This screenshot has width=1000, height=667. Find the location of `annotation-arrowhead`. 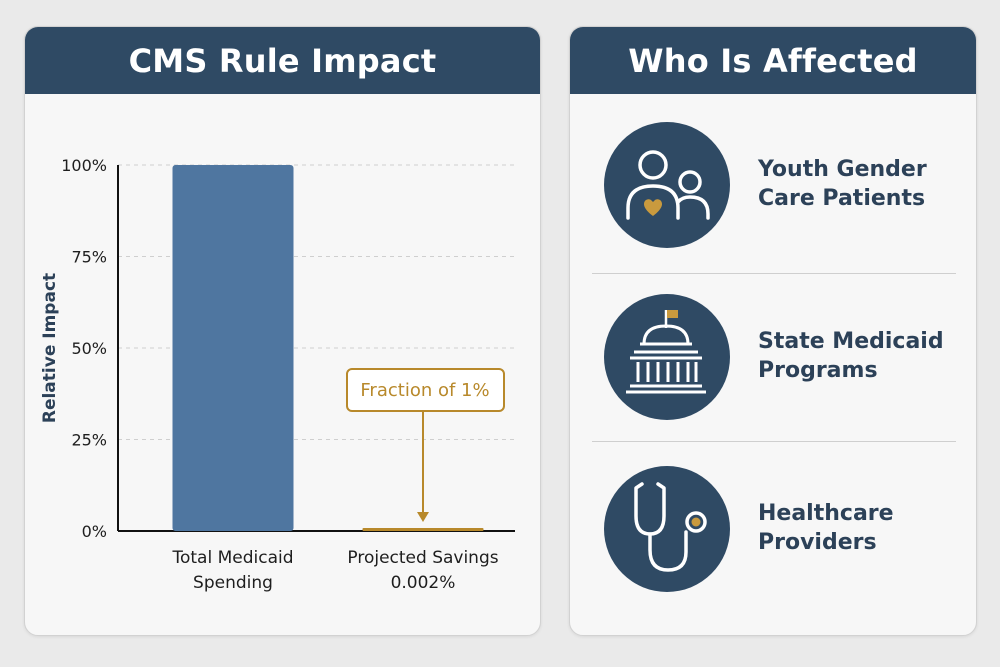

annotation-arrowhead is located at coordinates (423, 517).